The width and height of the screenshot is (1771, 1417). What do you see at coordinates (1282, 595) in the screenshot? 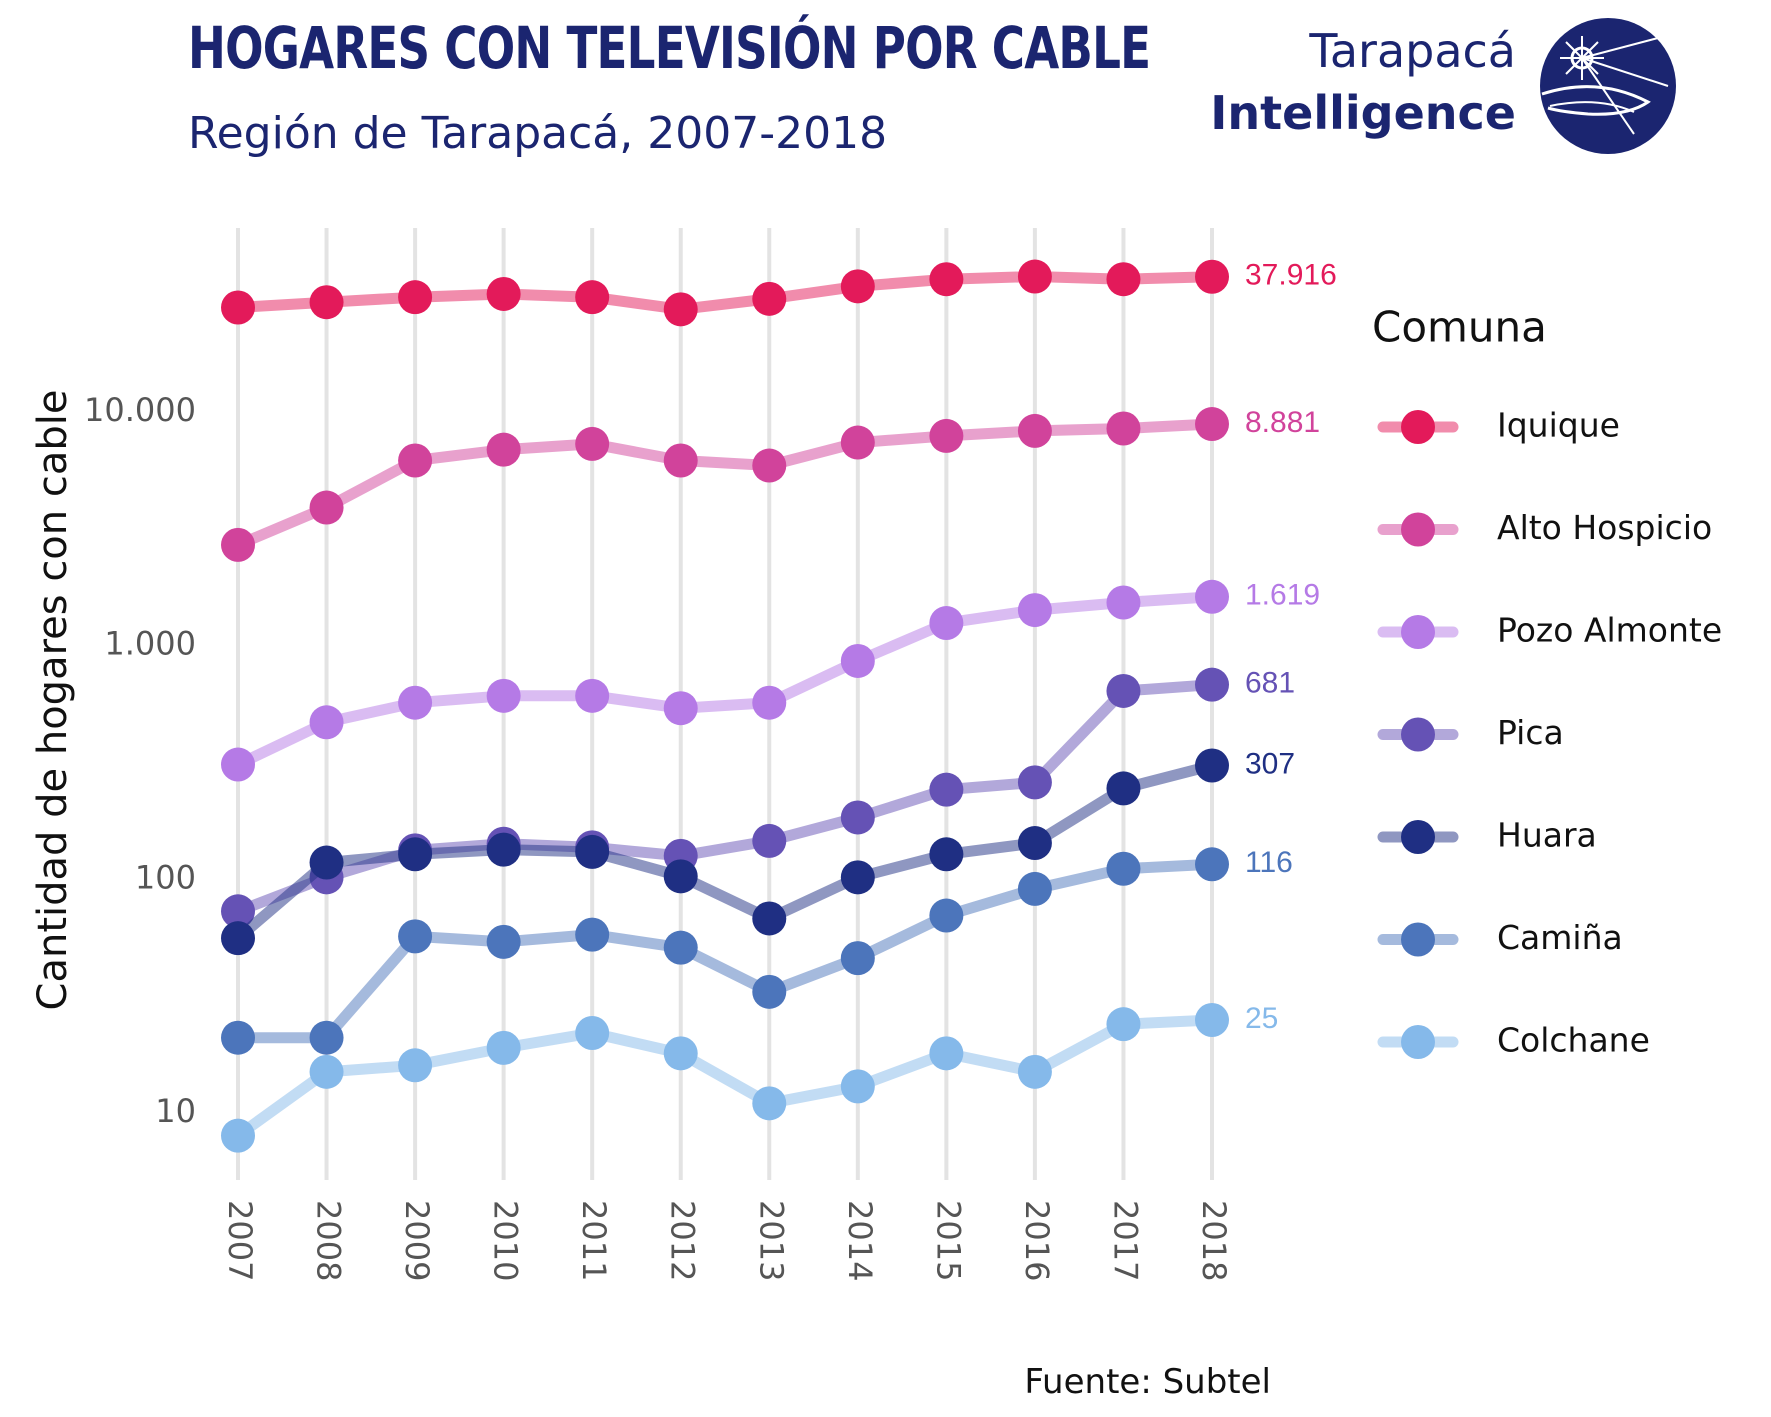
I see `end-label-pozo-almonte: 1.619` at bounding box center [1282, 595].